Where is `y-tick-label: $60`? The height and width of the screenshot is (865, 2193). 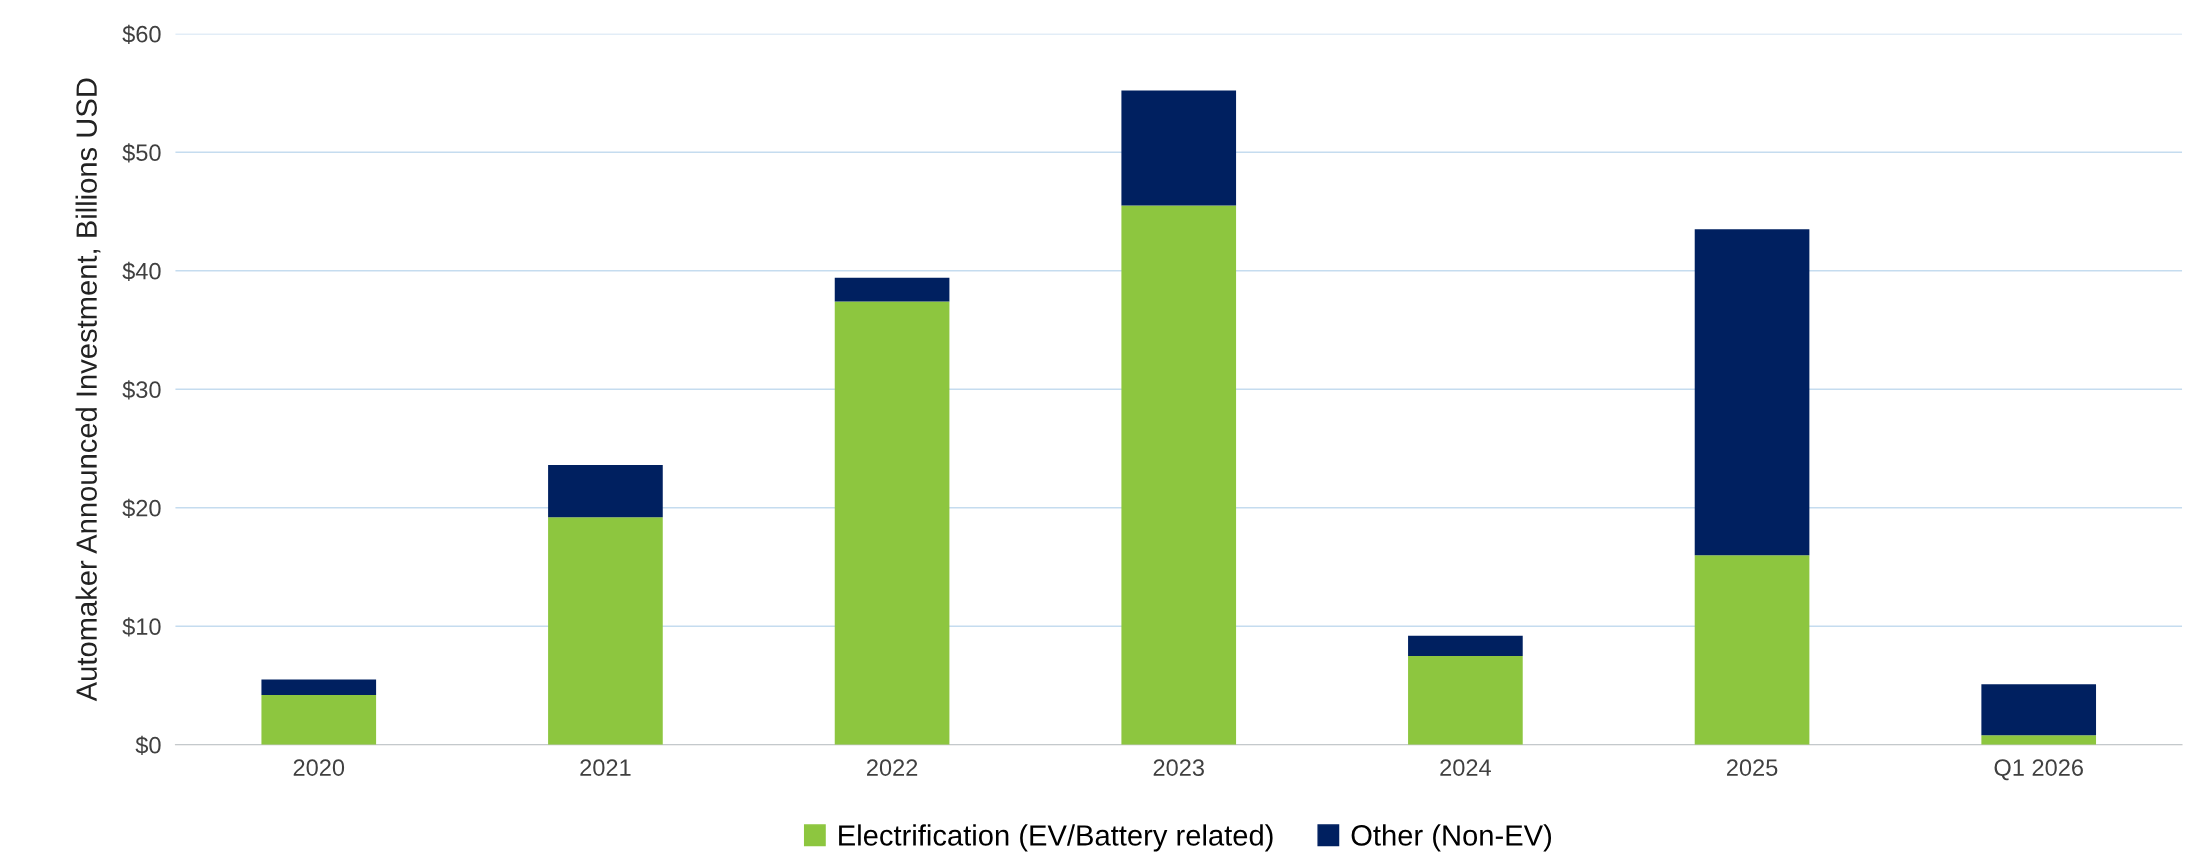
y-tick-label: $60 is located at coordinates (141, 34).